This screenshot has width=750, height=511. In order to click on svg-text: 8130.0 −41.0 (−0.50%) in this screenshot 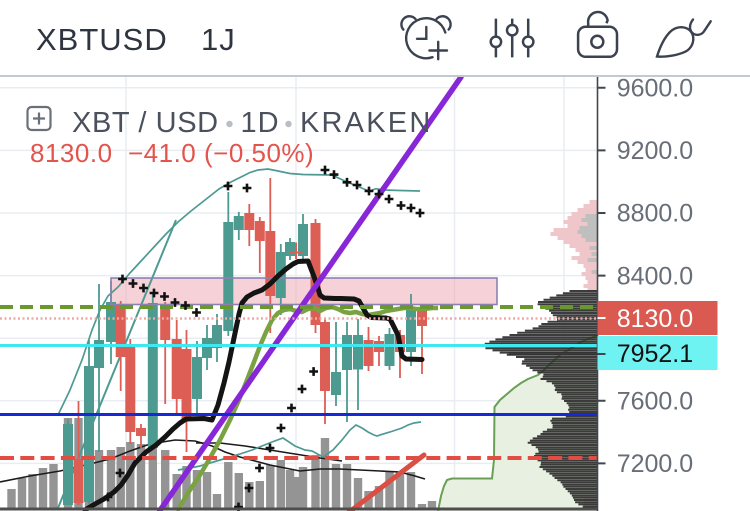, I will do `click(172, 153)`.